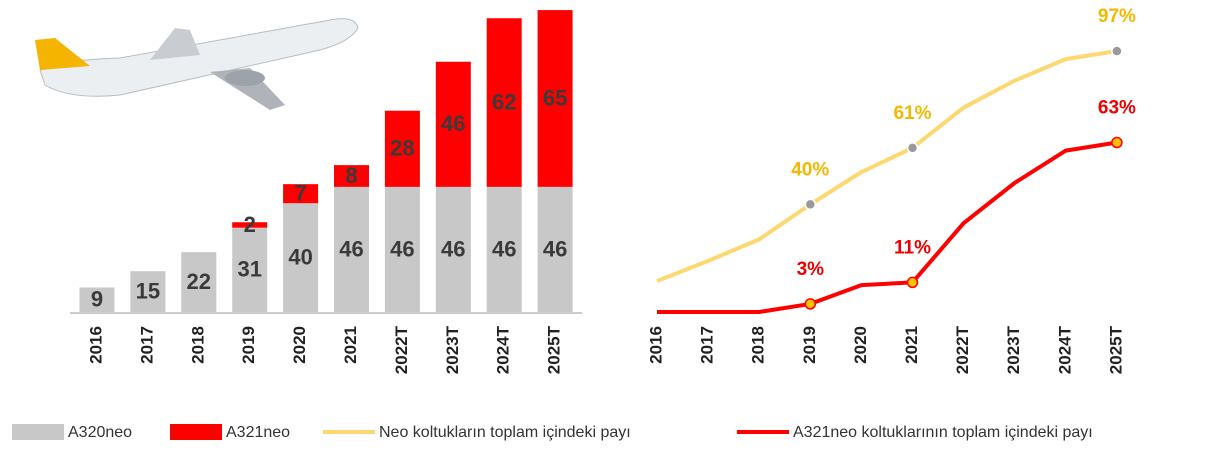 The image size is (1229, 454). What do you see at coordinates (1117, 108) in the screenshot?
I see `data-label: 63%` at bounding box center [1117, 108].